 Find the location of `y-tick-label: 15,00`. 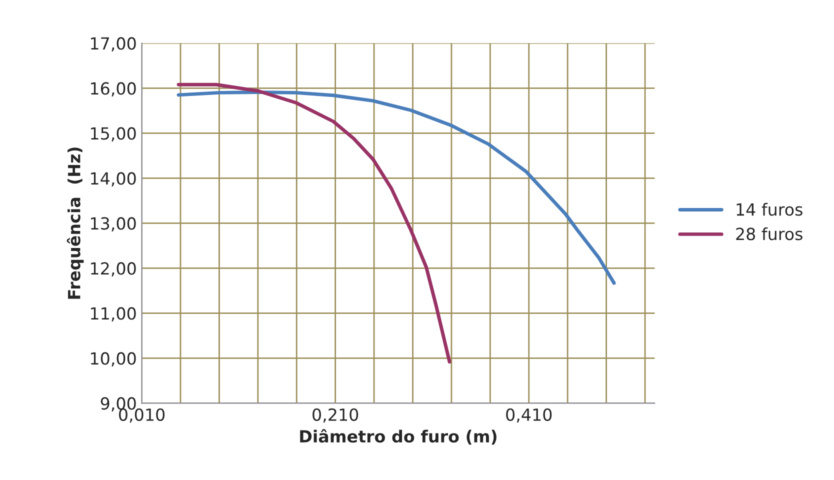

y-tick-label: 15,00 is located at coordinates (113, 134).